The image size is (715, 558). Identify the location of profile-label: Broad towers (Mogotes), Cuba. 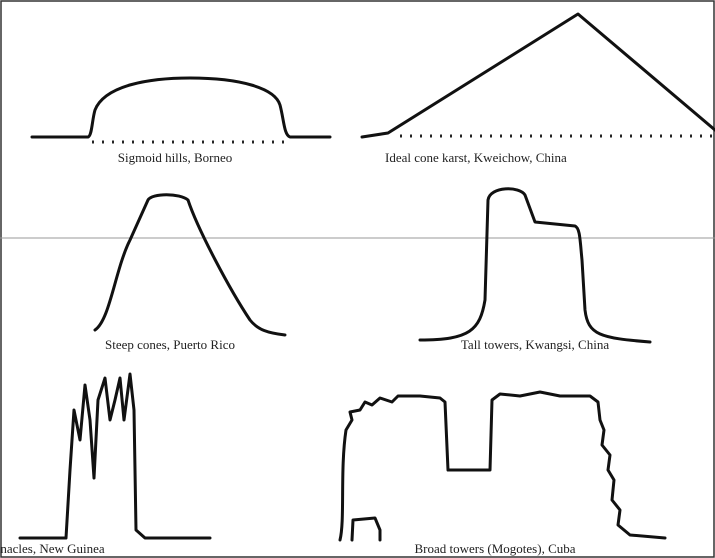
(494, 548).